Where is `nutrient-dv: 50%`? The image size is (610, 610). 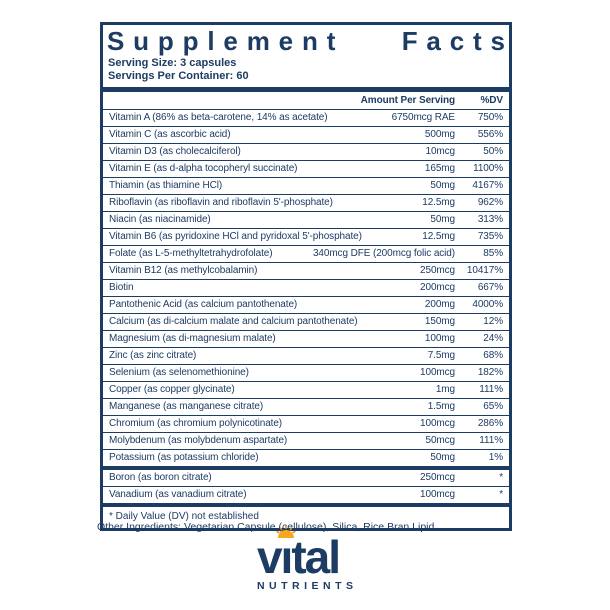 nutrient-dv: 50% is located at coordinates (493, 151).